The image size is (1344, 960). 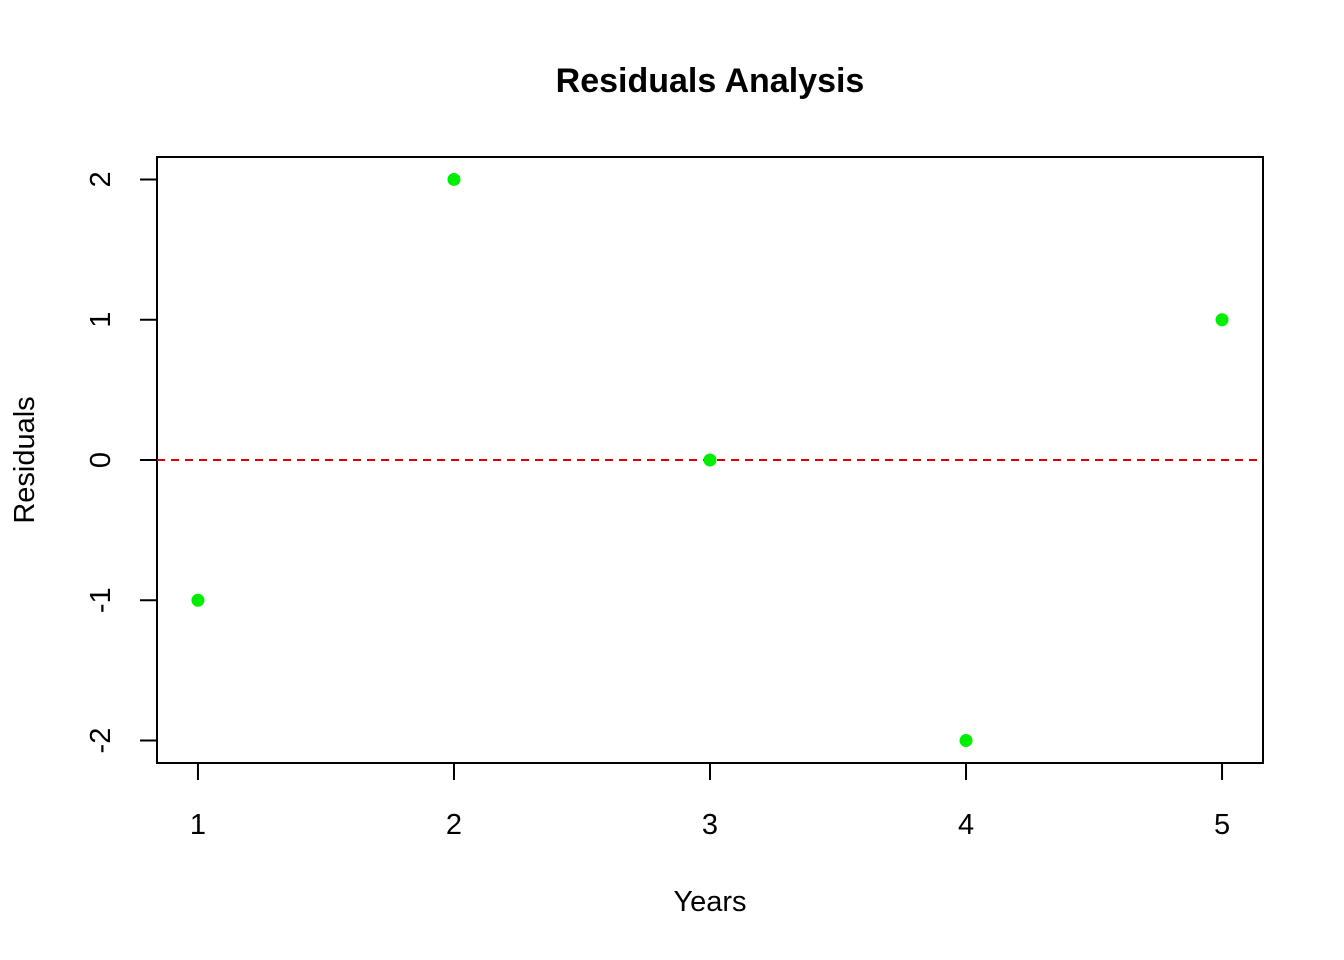 I want to click on y-tick-label: 1, so click(x=101, y=320).